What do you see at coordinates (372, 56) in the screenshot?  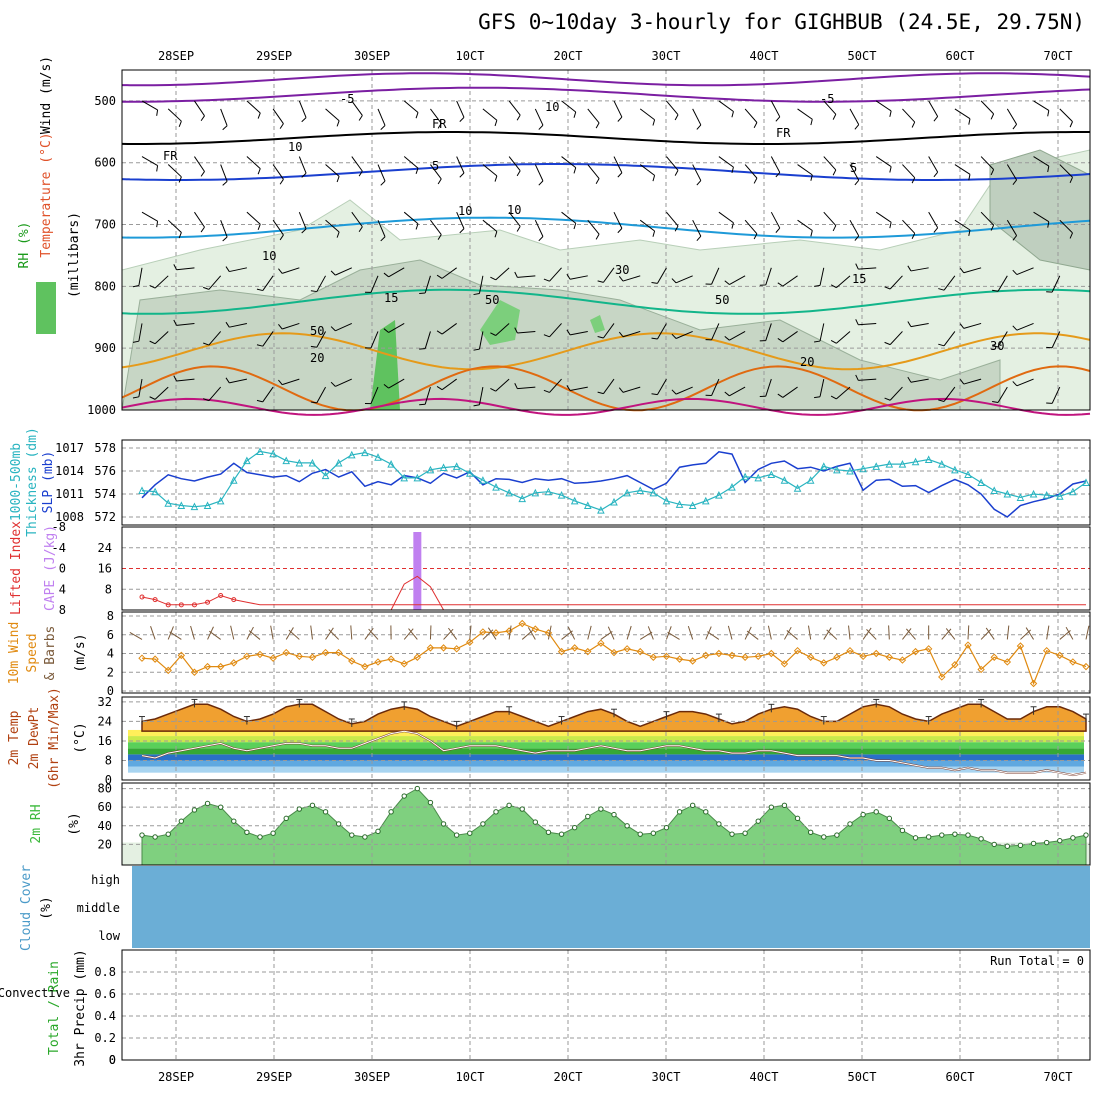 I see `top-day-label: 30SEP` at bounding box center [372, 56].